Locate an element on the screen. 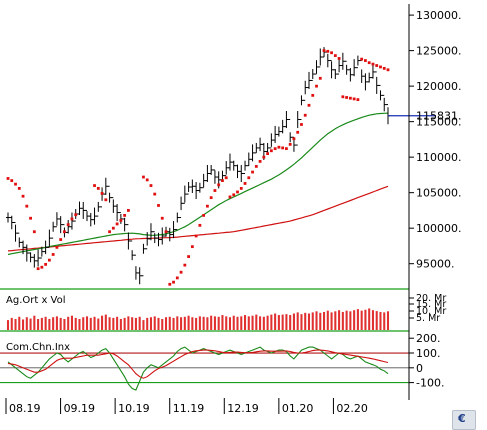 The width and height of the screenshot is (487, 430). cci-axis: 200. 100. 0 -100. is located at coordinates (222, 361).